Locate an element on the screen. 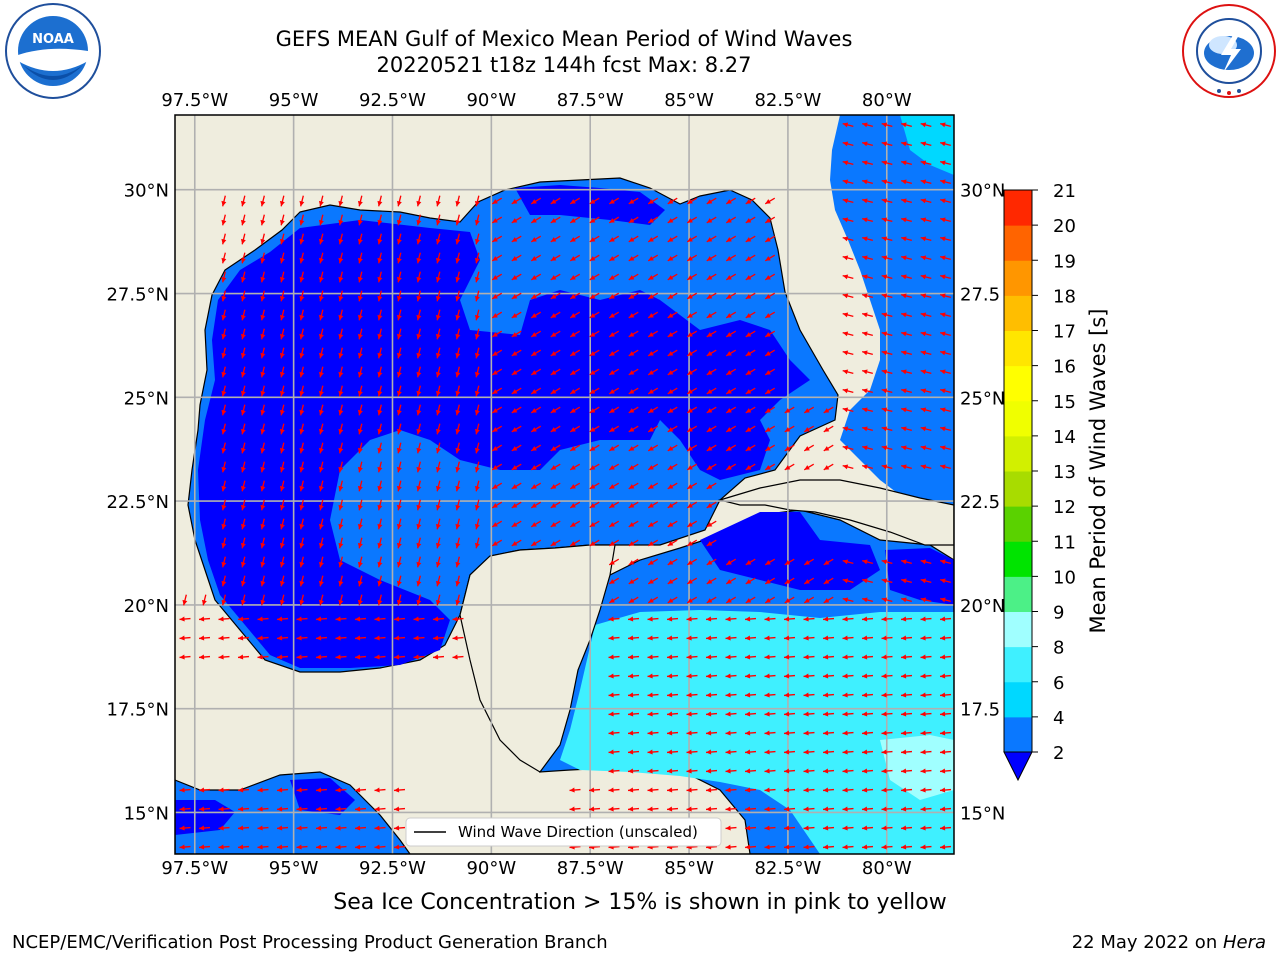  lon-labels-bottom: 97.5°W 95°W 92.5°W 90°W 87.5°W 85°W 82.5°W 80°W is located at coordinates (536, 868).